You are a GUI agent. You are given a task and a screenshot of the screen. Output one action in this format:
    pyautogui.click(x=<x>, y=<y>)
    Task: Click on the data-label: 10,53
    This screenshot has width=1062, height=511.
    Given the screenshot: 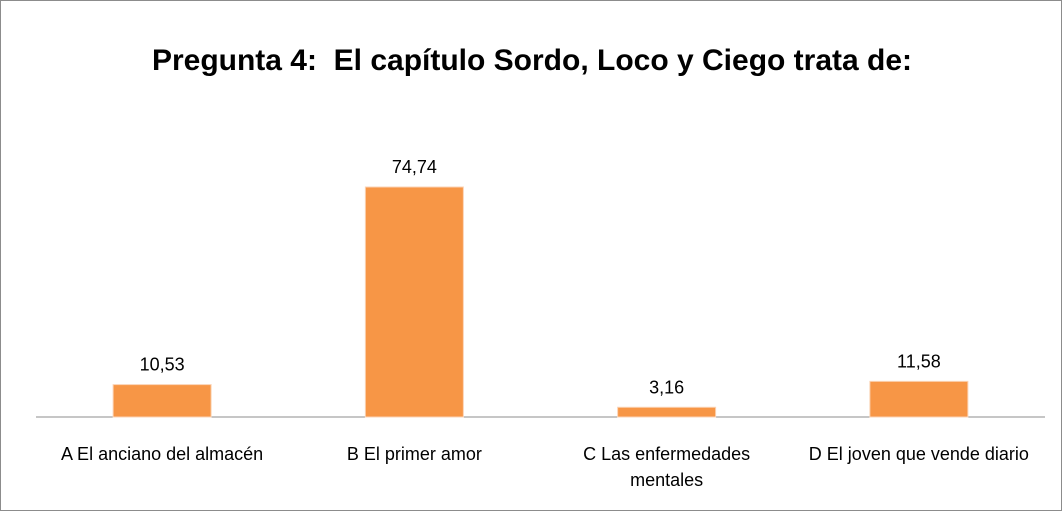 What is the action you would take?
    pyautogui.click(x=162, y=365)
    